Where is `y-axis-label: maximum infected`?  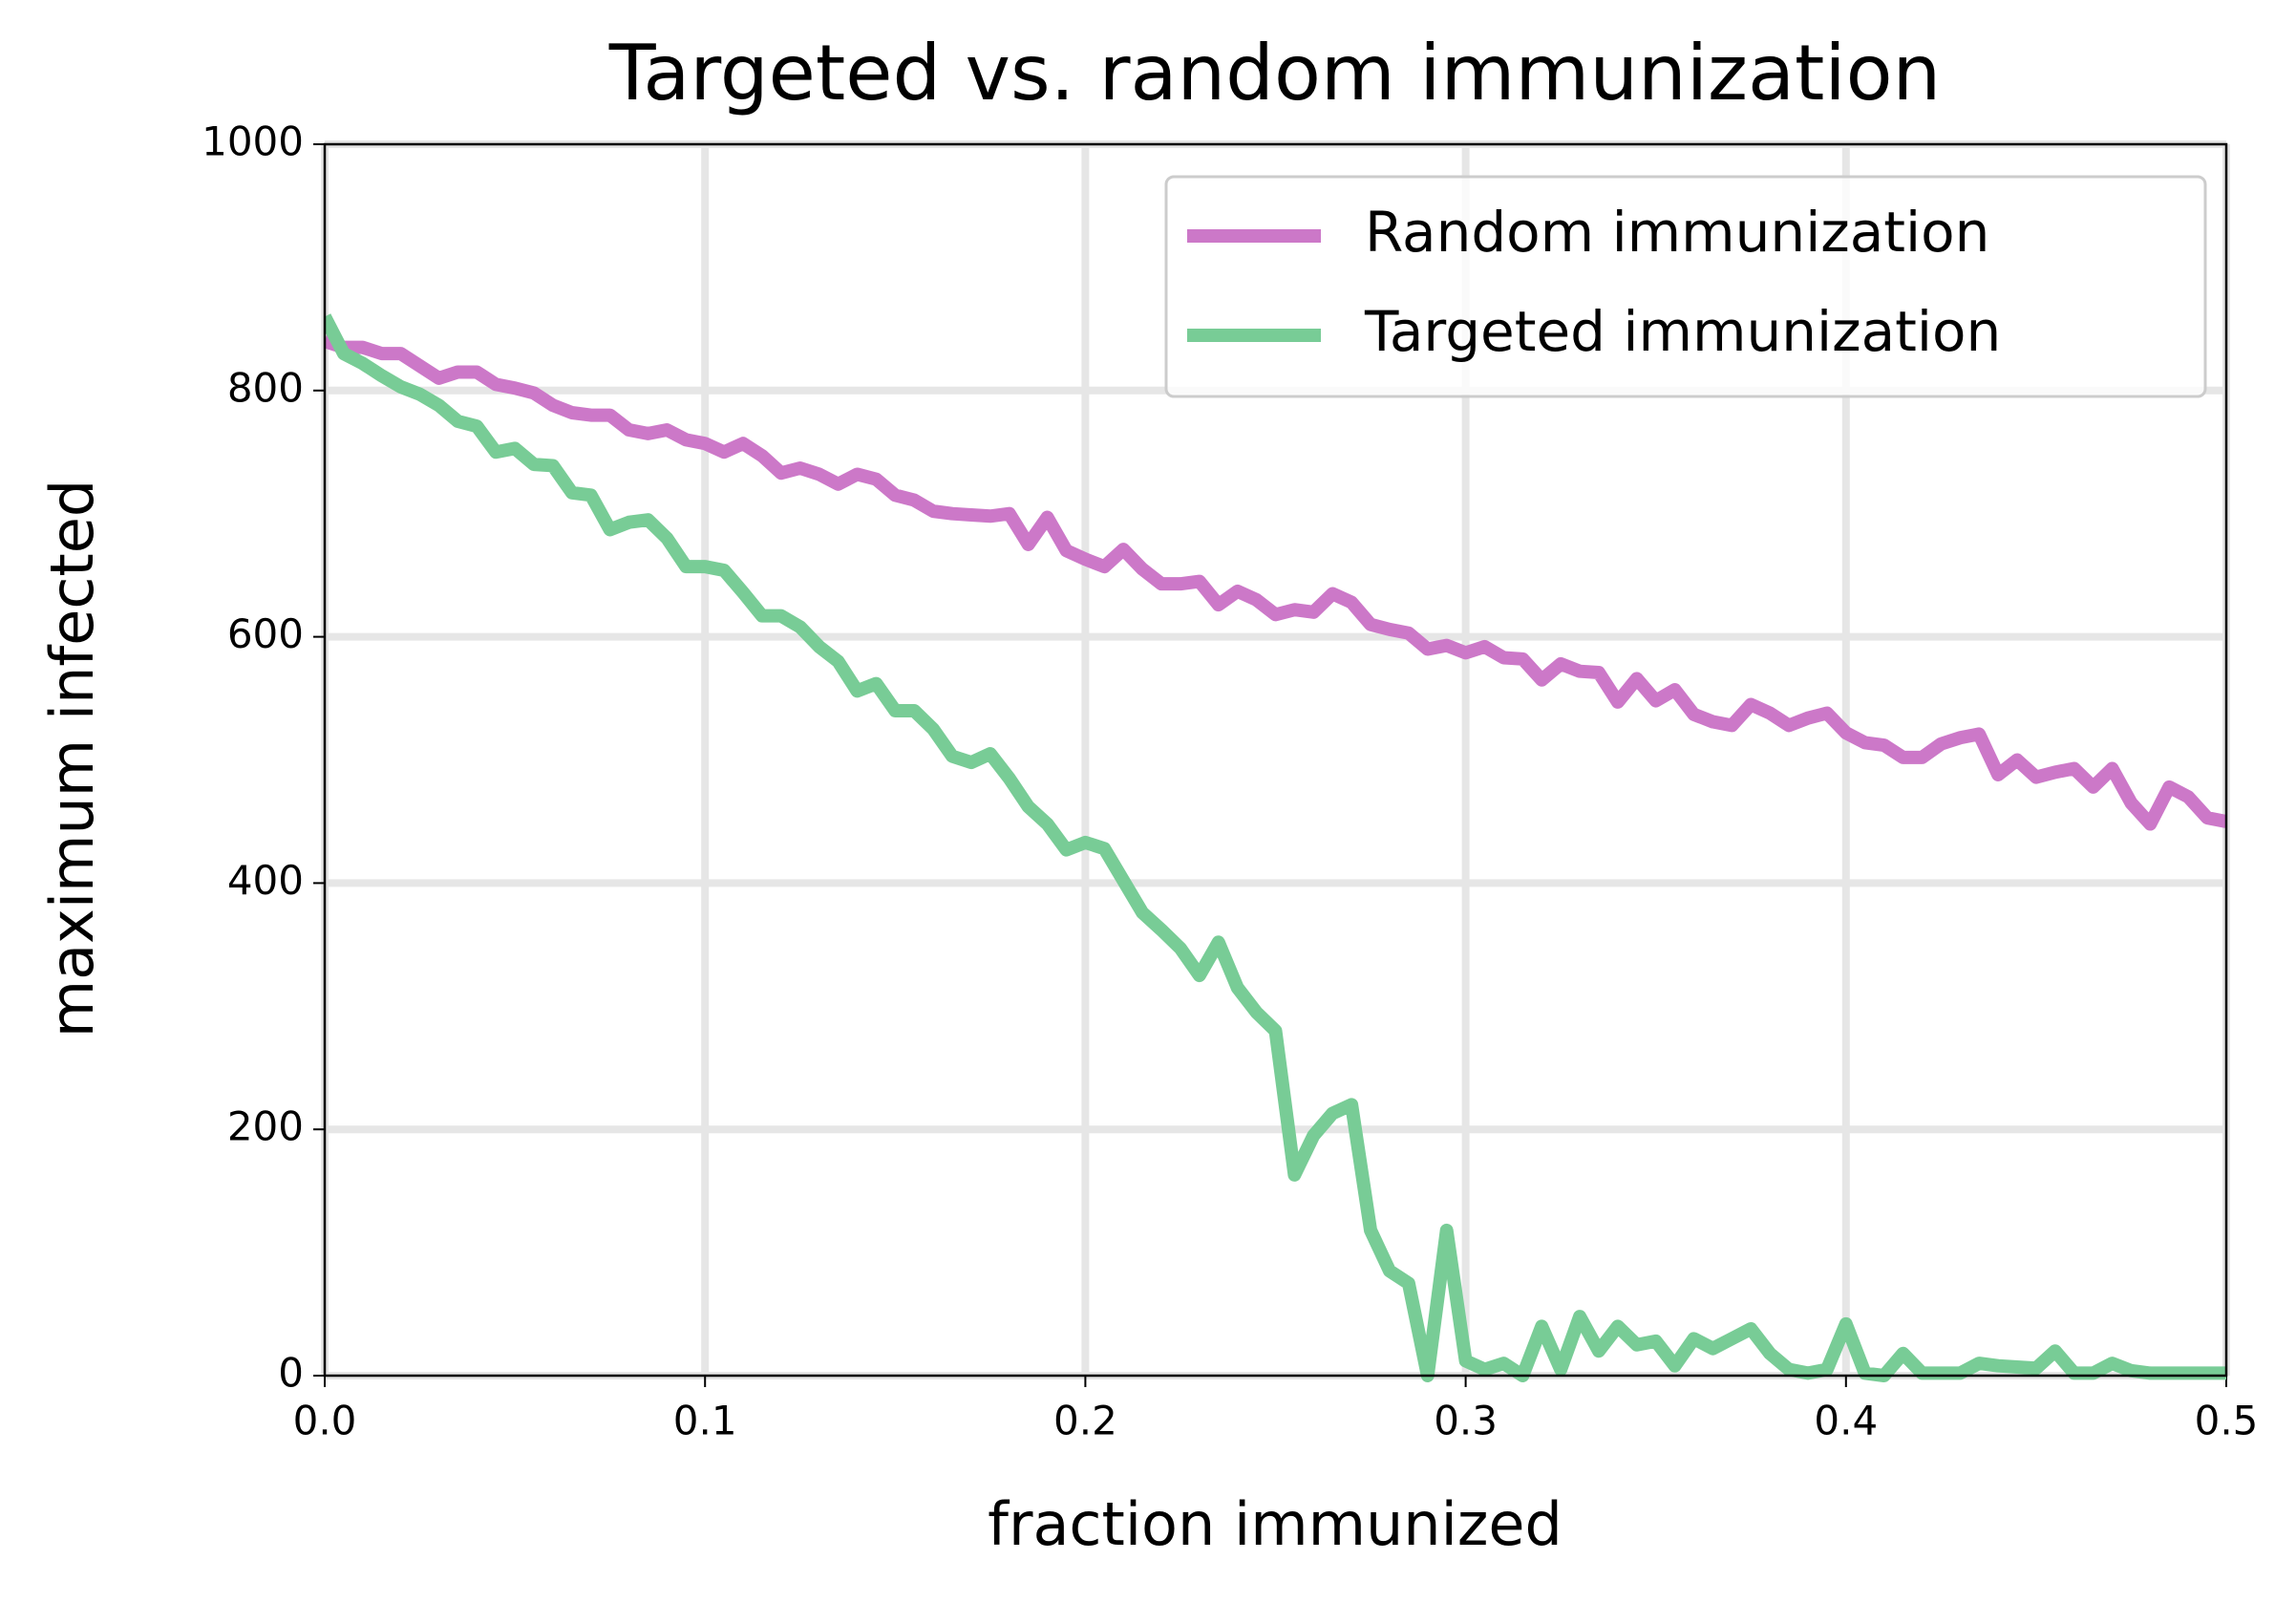
y-axis-label: maximum infected is located at coordinates (72, 759).